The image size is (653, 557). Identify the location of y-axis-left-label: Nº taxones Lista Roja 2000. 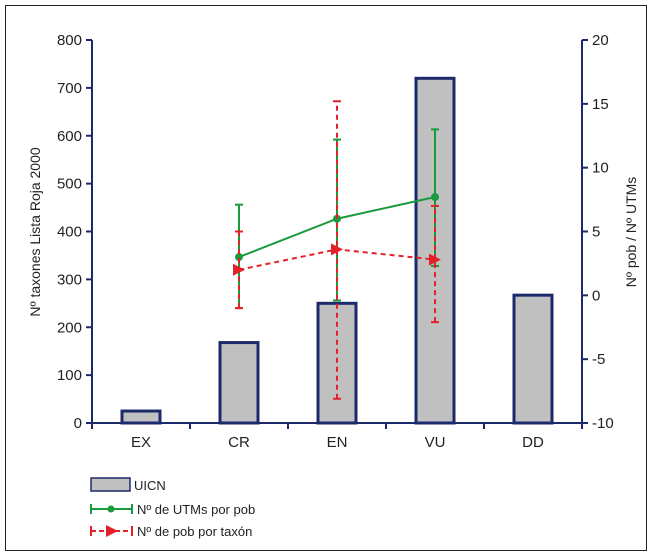
(35, 232).